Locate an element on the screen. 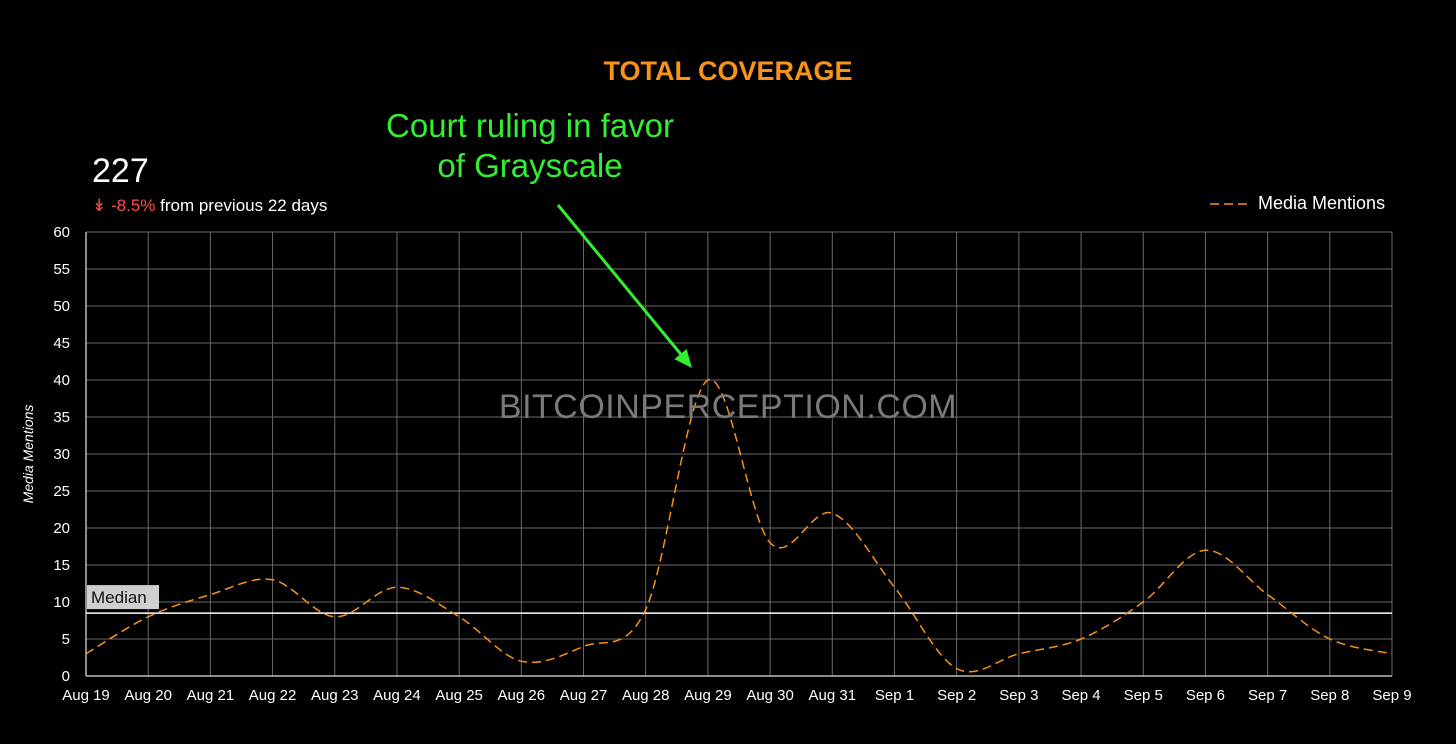 The width and height of the screenshot is (1456, 744). x-tick-label: Aug 23 is located at coordinates (335, 695).